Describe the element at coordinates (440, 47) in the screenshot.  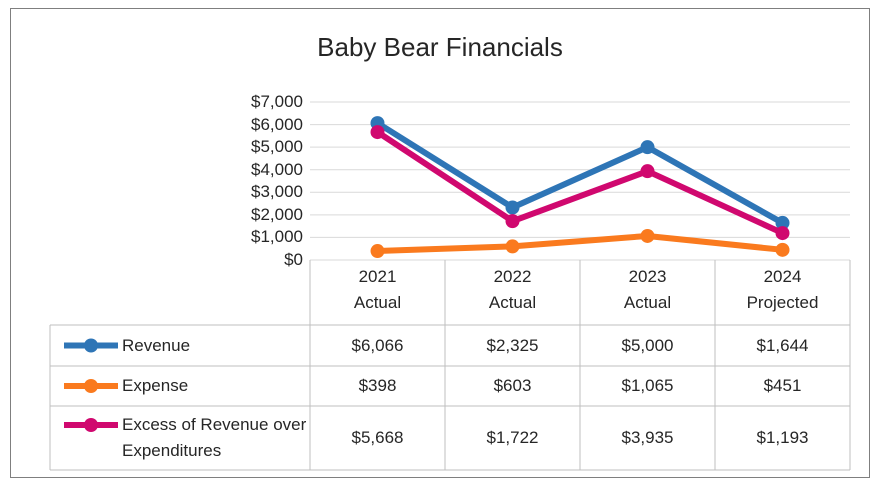
I see `chart-title: Baby Bear Financials` at that location.